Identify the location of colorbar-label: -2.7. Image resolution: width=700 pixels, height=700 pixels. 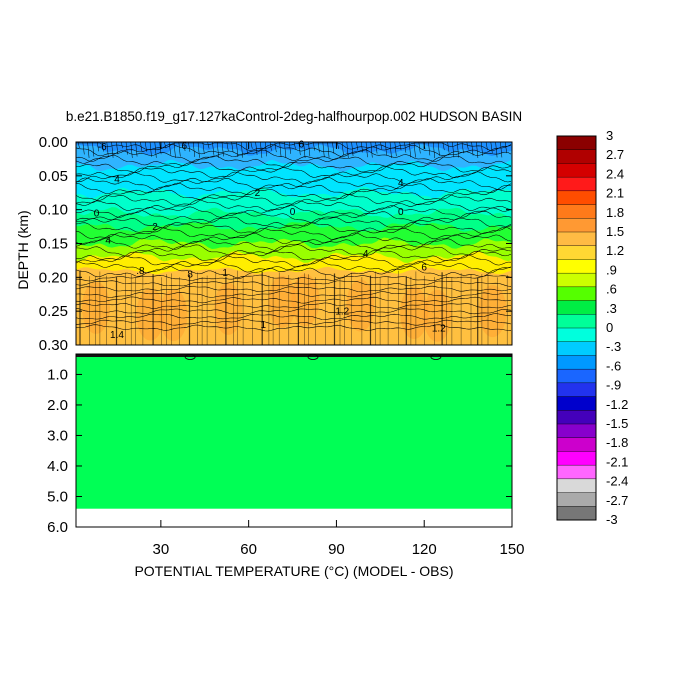
(617, 500).